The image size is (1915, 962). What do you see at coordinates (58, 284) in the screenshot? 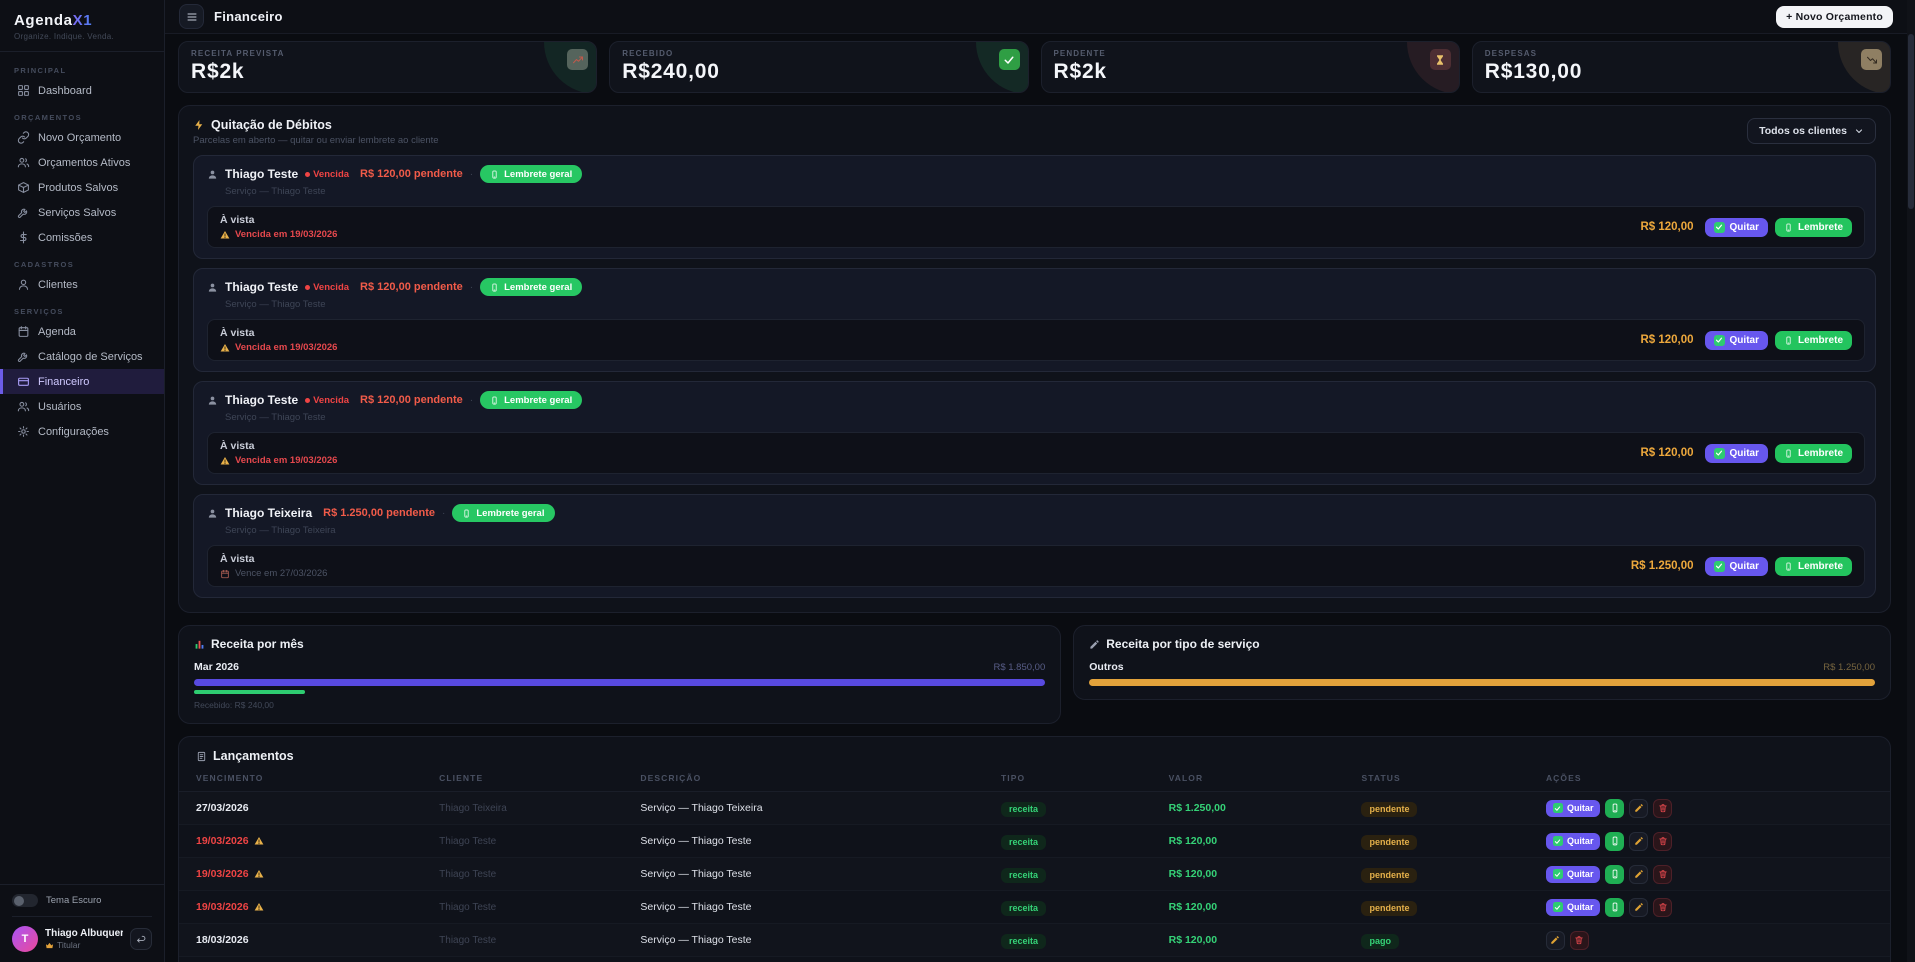
I see `sidebar-item-label: Clientes` at bounding box center [58, 284].